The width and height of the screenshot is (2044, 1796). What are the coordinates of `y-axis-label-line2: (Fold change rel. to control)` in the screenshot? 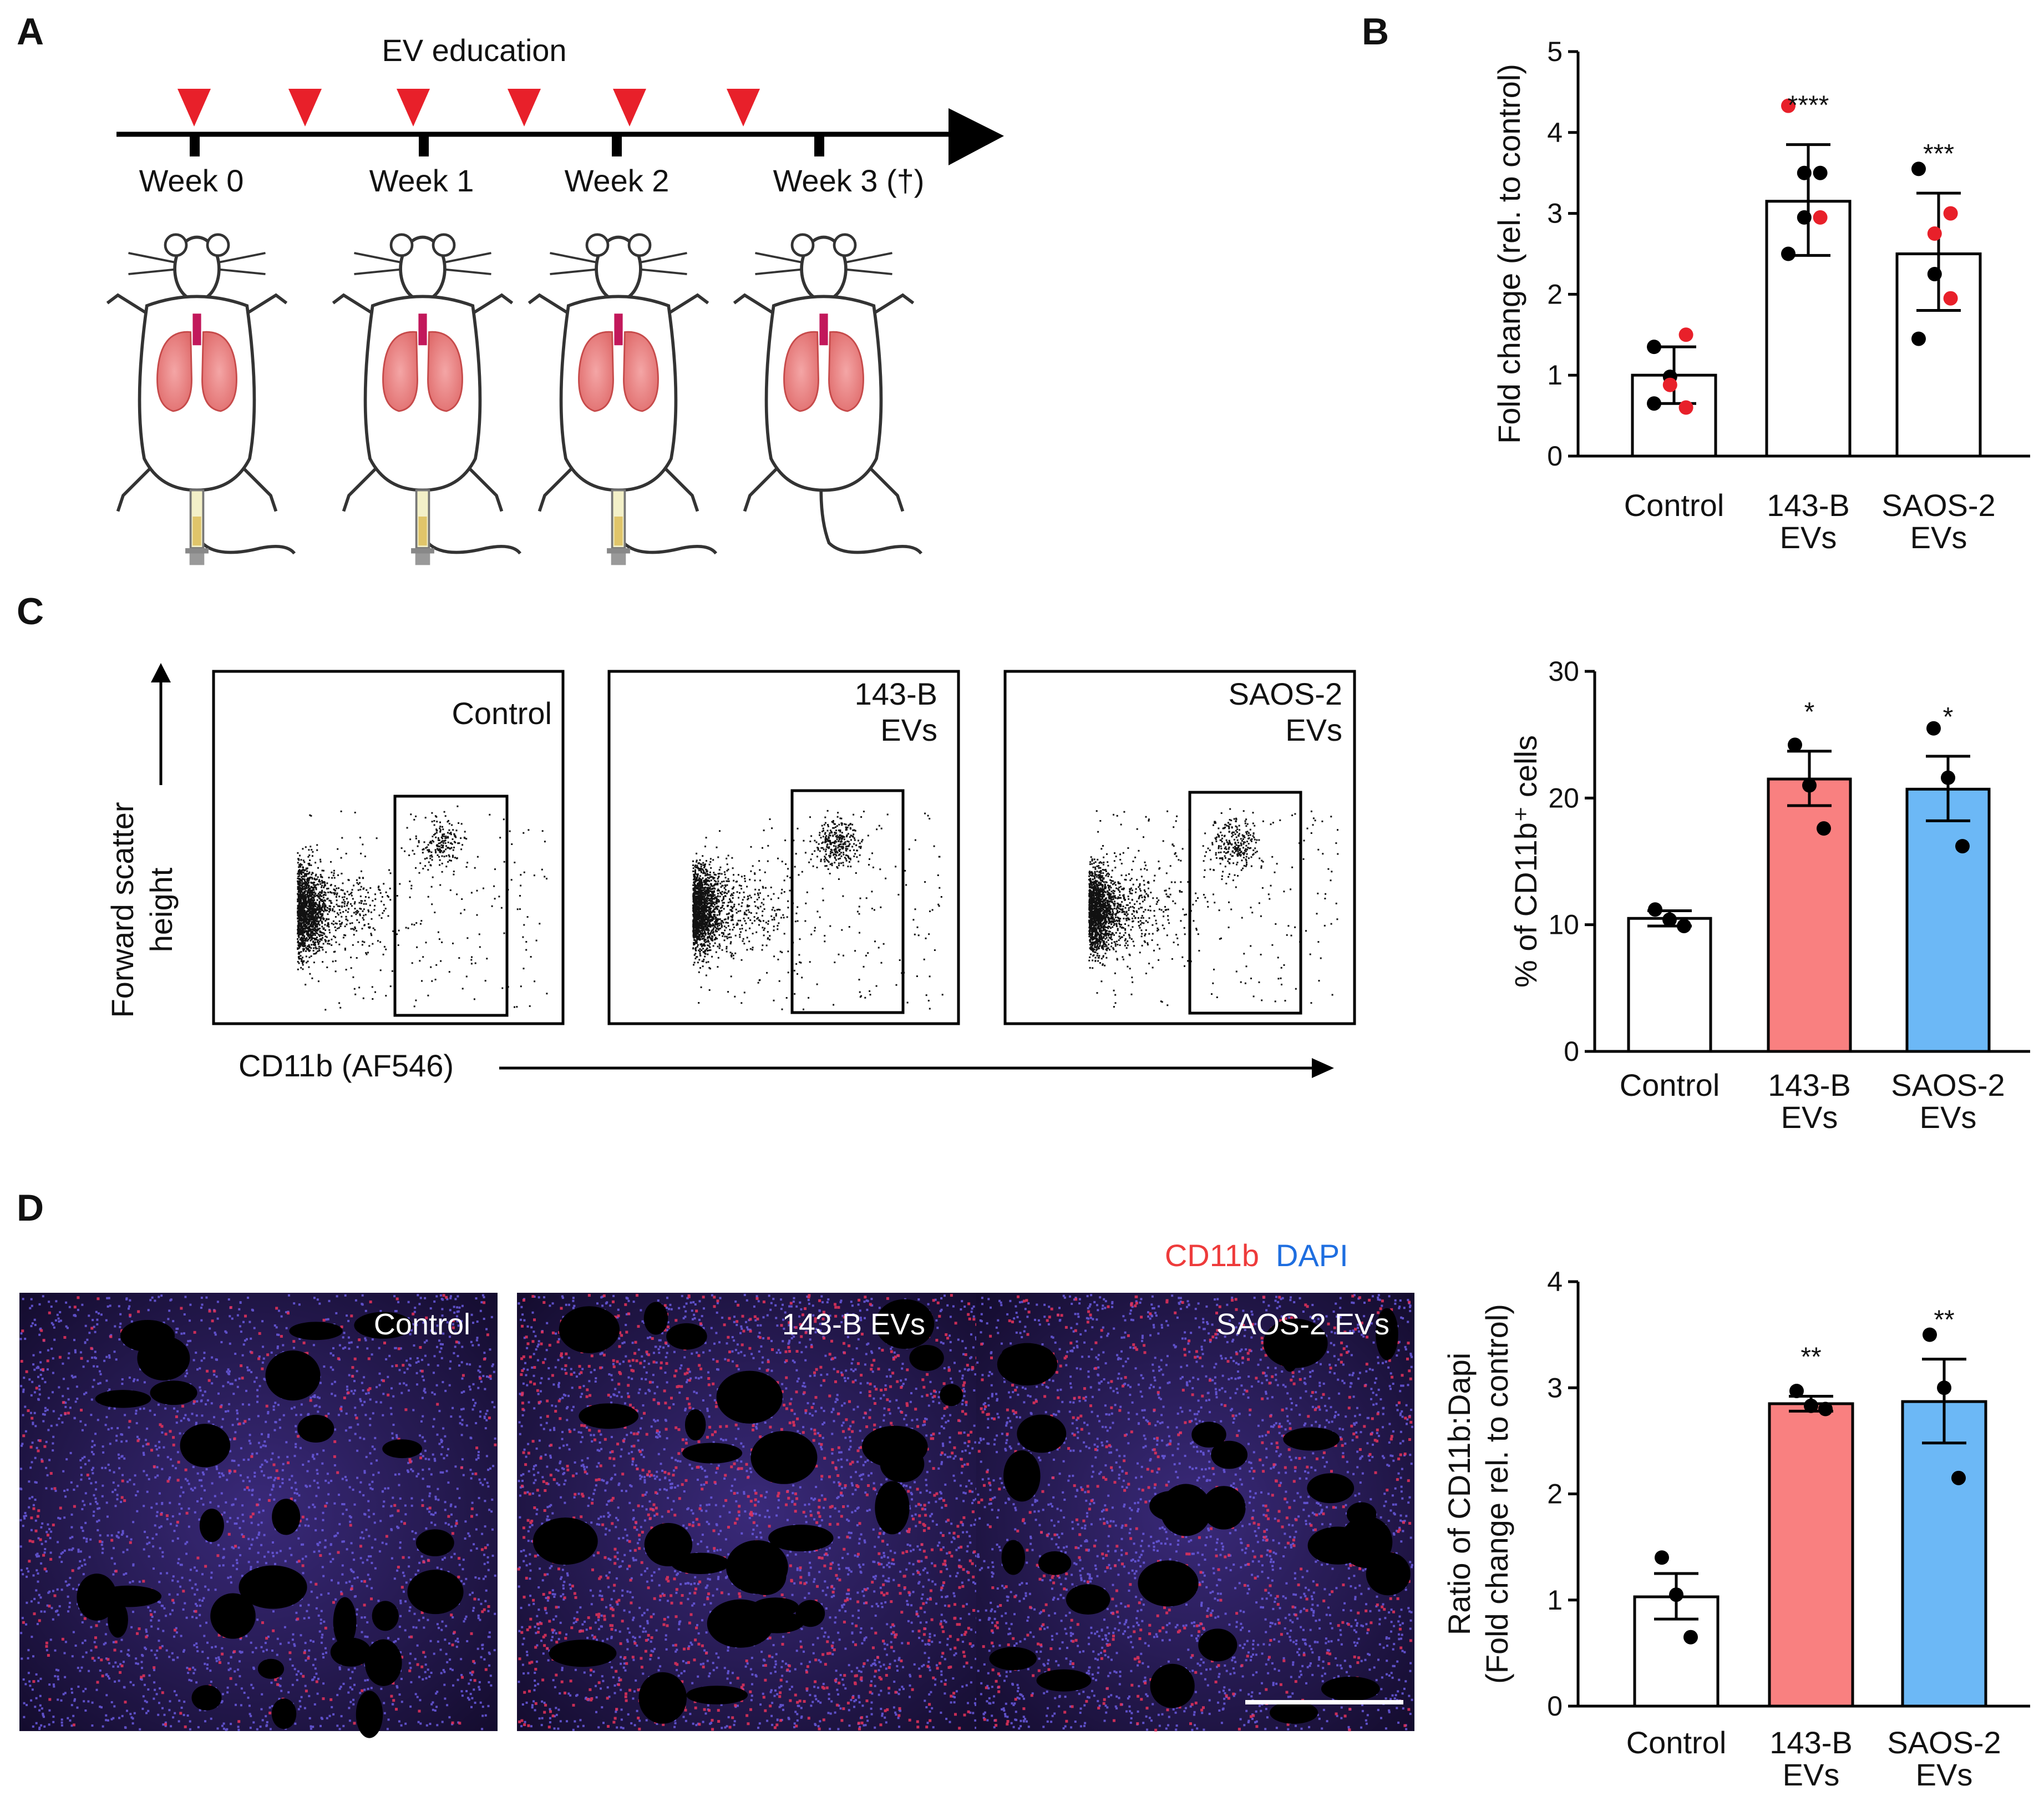 It's located at (1496, 1494).